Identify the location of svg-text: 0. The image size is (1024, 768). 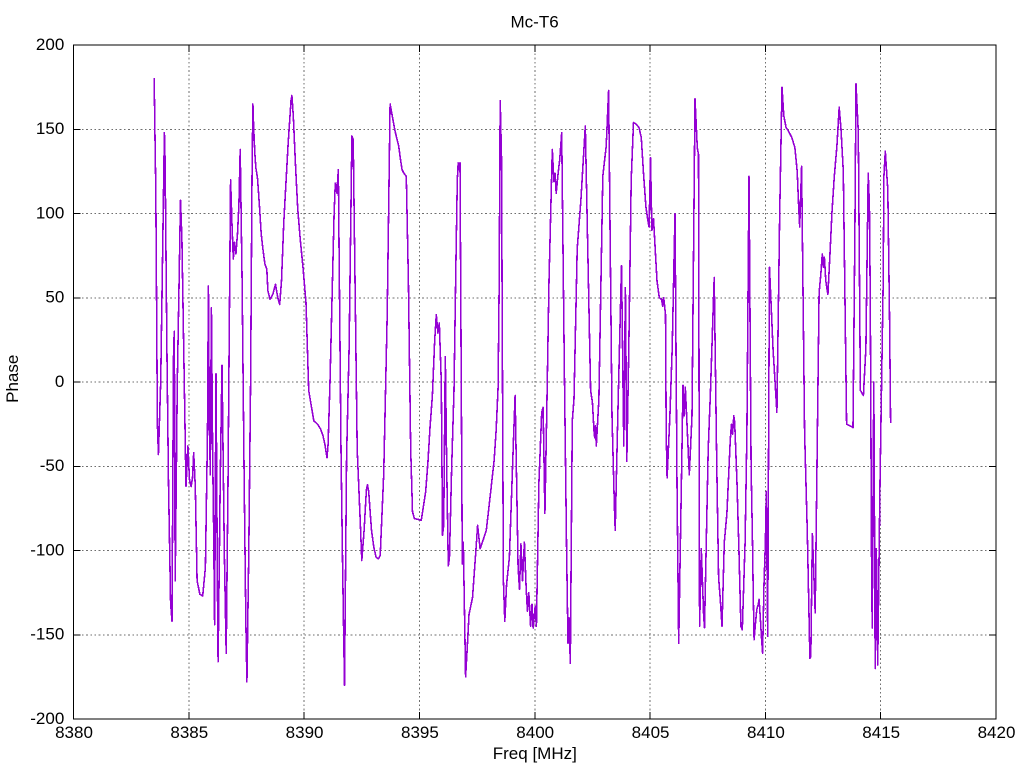
(59, 381).